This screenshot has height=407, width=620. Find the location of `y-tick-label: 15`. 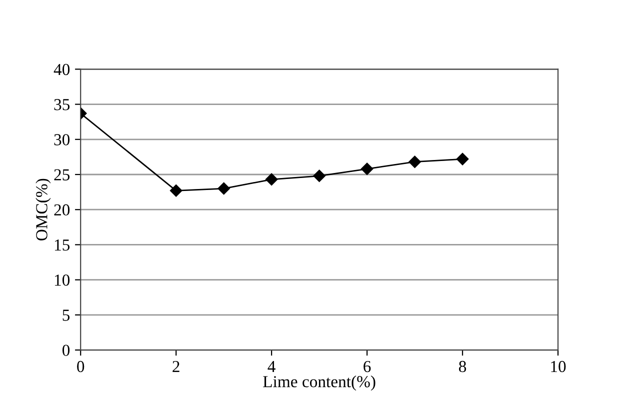

y-tick-label: 15 is located at coordinates (62, 245).